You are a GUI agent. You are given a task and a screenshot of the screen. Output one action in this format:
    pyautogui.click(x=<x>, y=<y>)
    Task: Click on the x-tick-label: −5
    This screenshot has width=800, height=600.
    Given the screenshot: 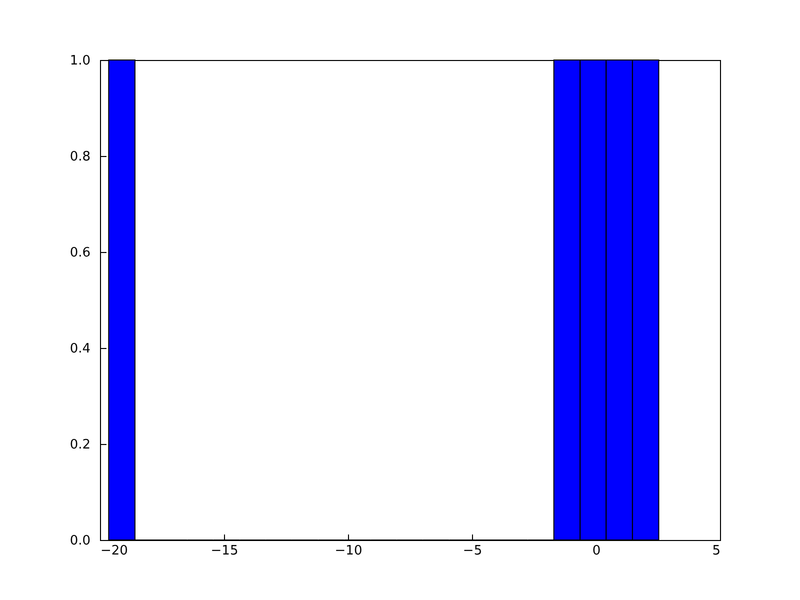 What is the action you would take?
    pyautogui.click(x=472, y=551)
    